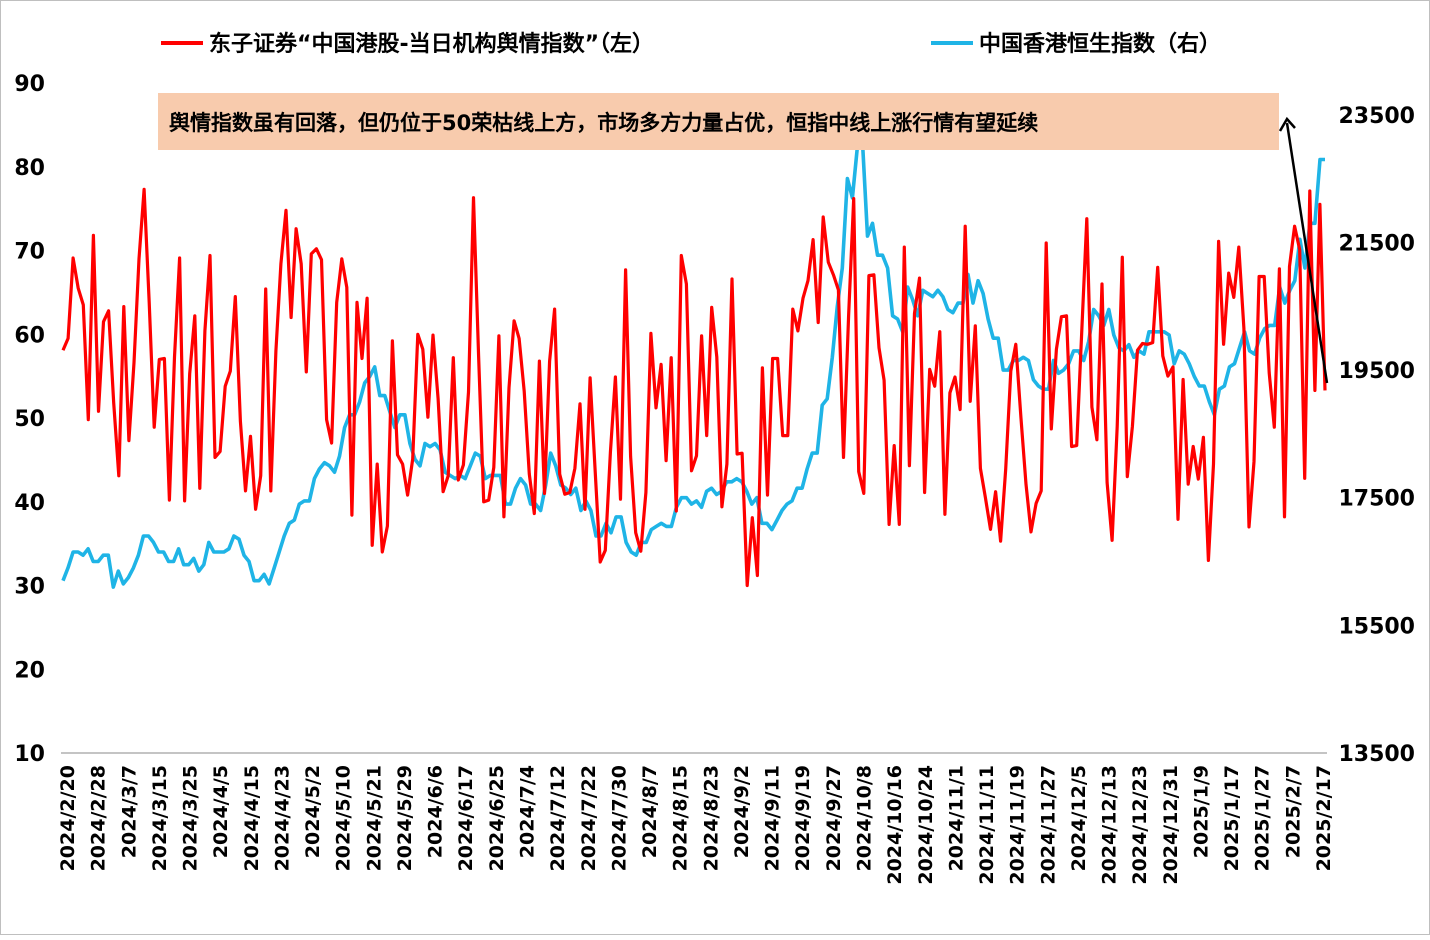 Image resolution: width=1430 pixels, height=940 pixels. What do you see at coordinates (711, 818) in the screenshot?
I see `x-axis-tick-label: 2024/8/23` at bounding box center [711, 818].